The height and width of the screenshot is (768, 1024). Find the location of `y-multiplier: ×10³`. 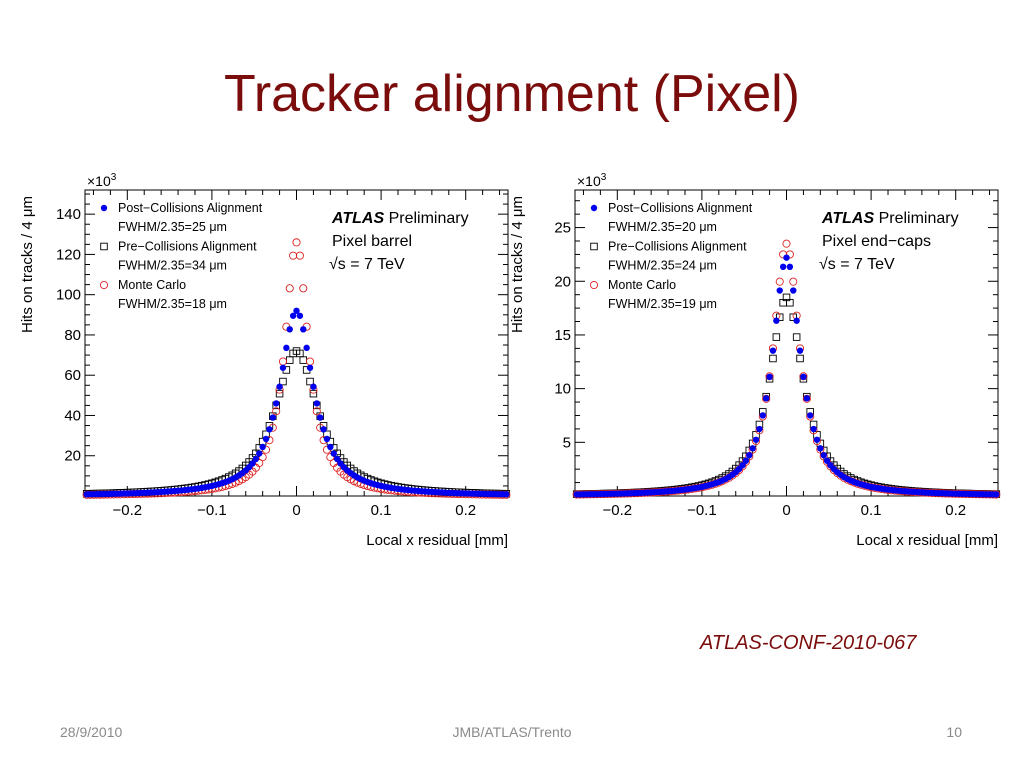

y-multiplier: ×10³ is located at coordinates (592, 180).